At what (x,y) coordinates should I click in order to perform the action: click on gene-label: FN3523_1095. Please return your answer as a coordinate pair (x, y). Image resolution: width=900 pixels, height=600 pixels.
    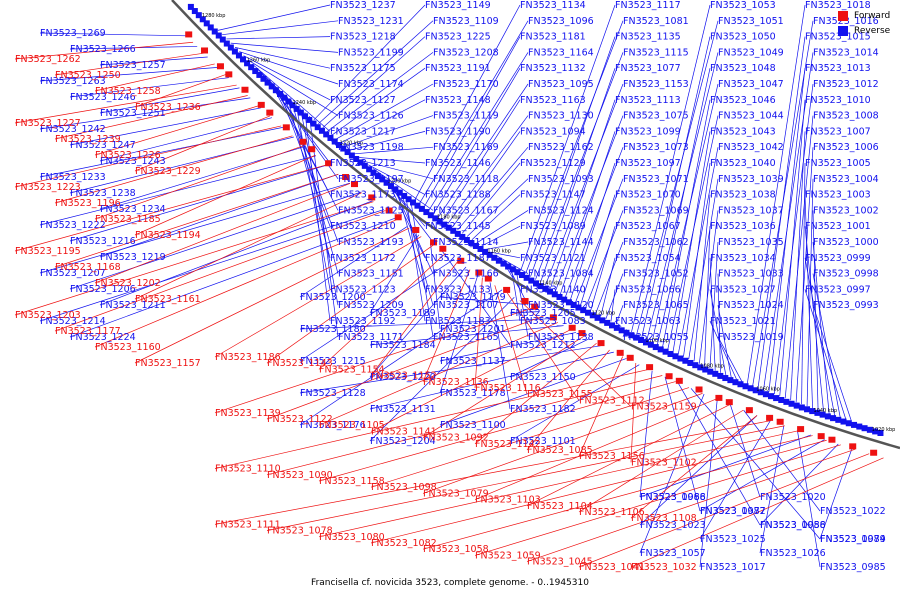
    Looking at the image, I should click on (561, 84).